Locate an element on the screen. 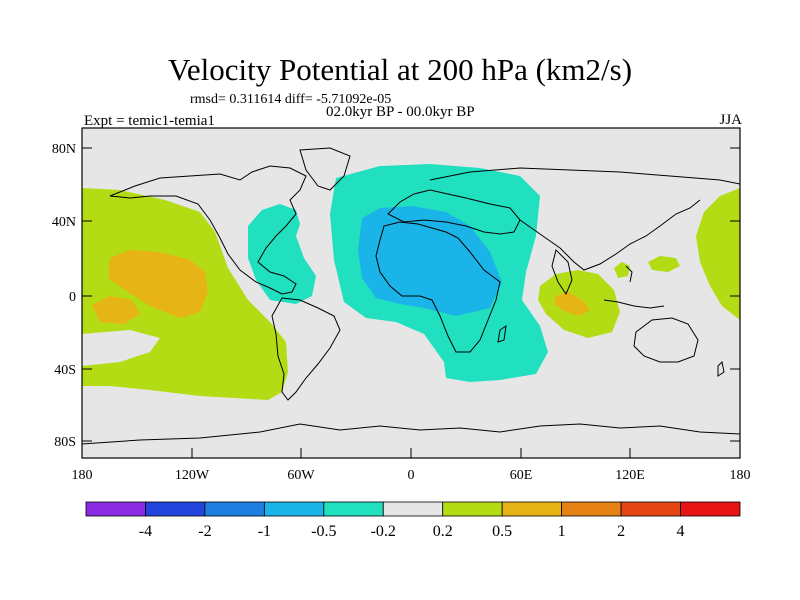 Image resolution: width=800 pixels, height=600 pixels. season-label: JJA is located at coordinates (730, 120).